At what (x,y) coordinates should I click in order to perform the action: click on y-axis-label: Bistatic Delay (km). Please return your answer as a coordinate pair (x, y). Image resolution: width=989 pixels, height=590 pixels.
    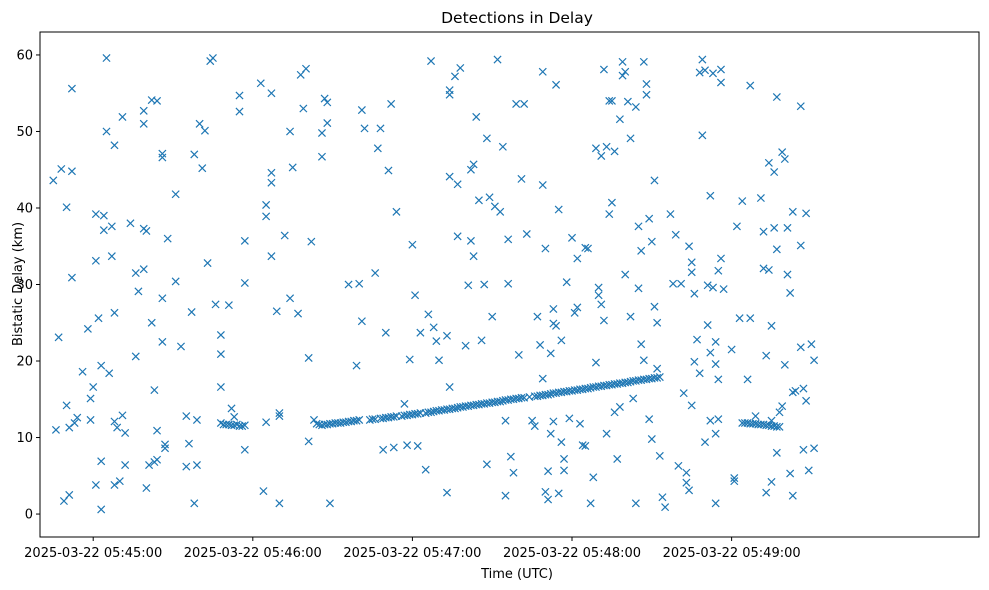
    Looking at the image, I should click on (18, 284).